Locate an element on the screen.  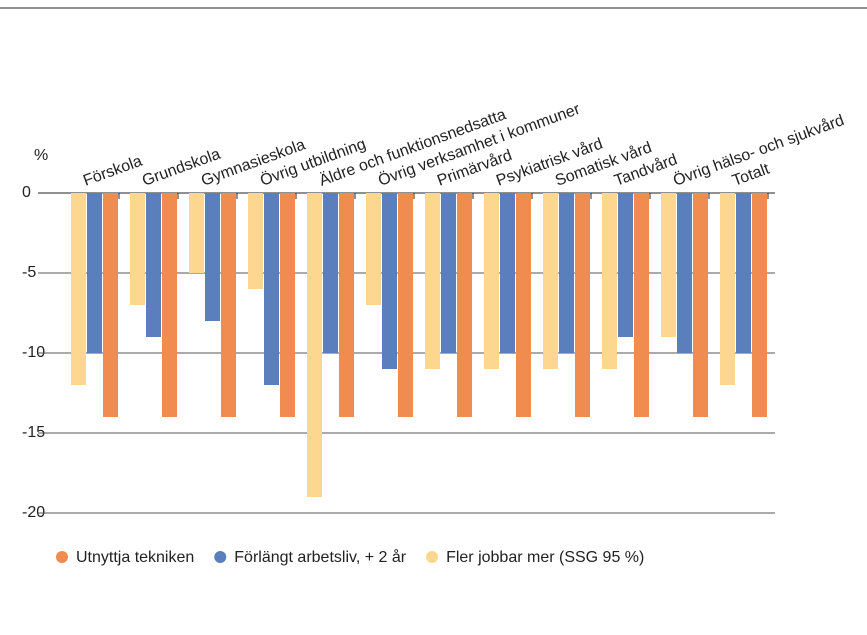
y-tick-label: -15 is located at coordinates (33, 432).